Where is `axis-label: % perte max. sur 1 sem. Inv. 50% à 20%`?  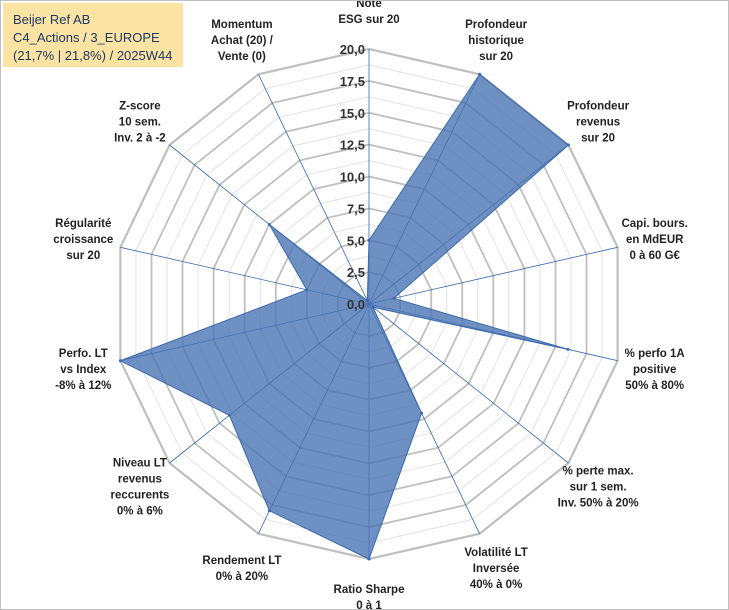 axis-label: % perte max. sur 1 sem. Inv. 50% à 20% is located at coordinates (598, 488).